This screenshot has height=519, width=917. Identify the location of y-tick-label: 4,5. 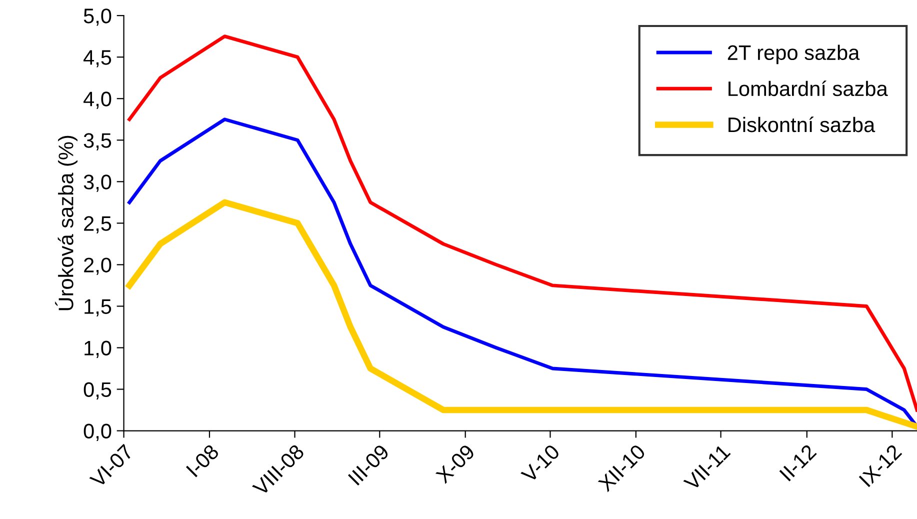
(98, 59).